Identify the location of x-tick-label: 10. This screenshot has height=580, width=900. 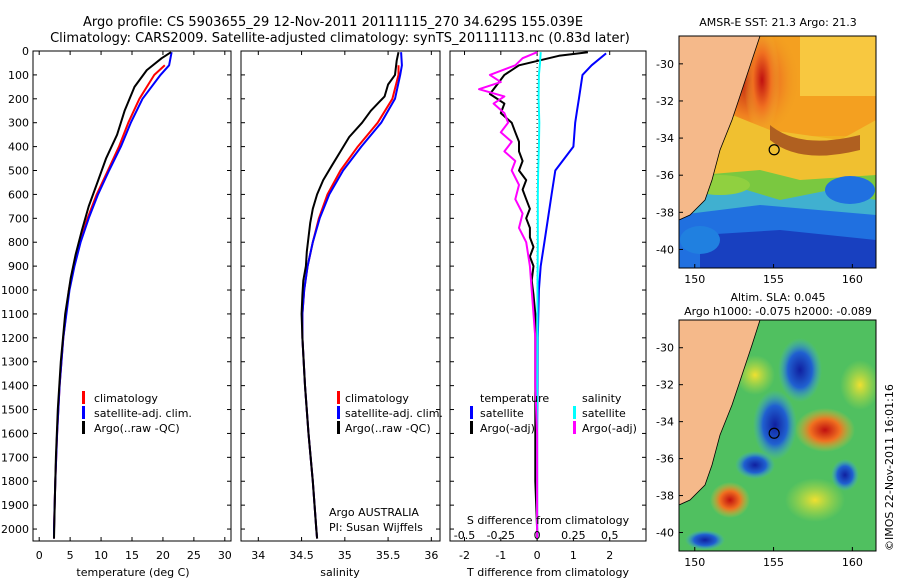
(101, 555).